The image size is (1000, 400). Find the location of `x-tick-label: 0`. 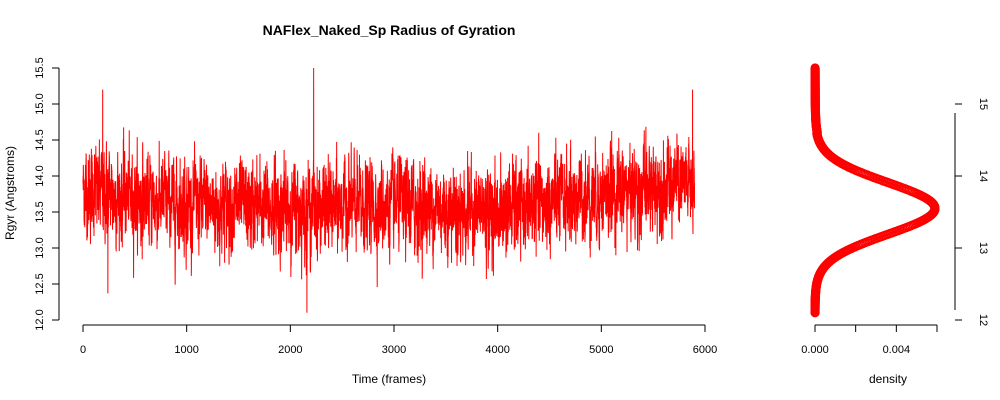

x-tick-label: 0 is located at coordinates (83, 350).